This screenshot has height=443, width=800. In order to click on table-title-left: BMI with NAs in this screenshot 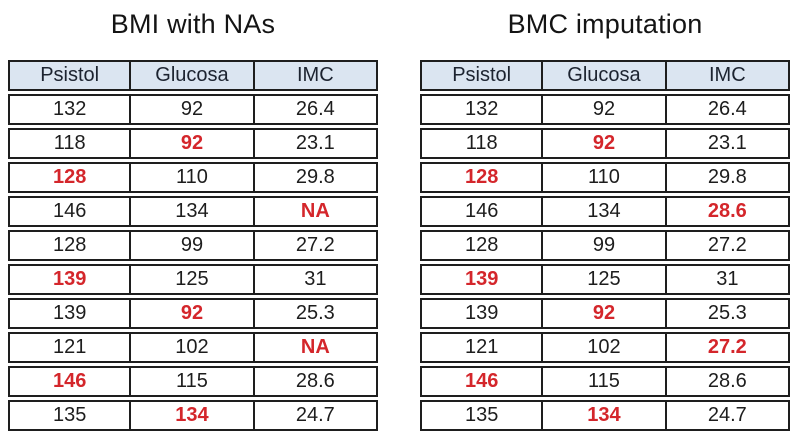, I will do `click(193, 24)`.